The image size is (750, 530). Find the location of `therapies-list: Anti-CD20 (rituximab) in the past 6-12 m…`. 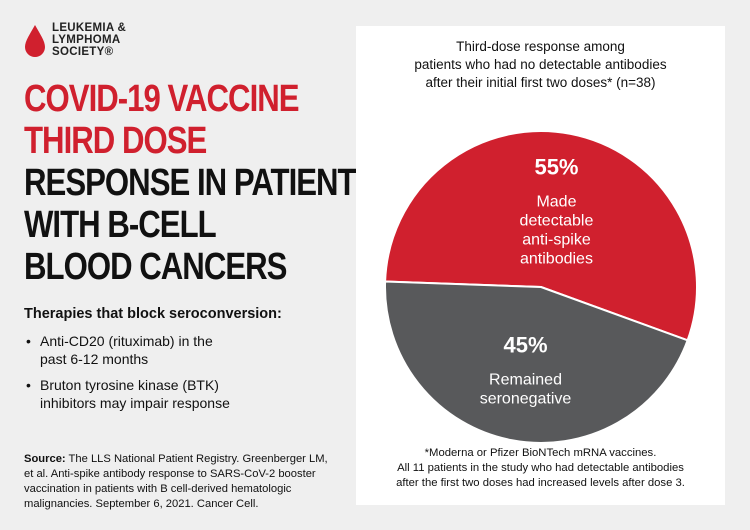

therapies-list: Anti-CD20 (rituximab) in the past 6-12 m… is located at coordinates (184, 372).